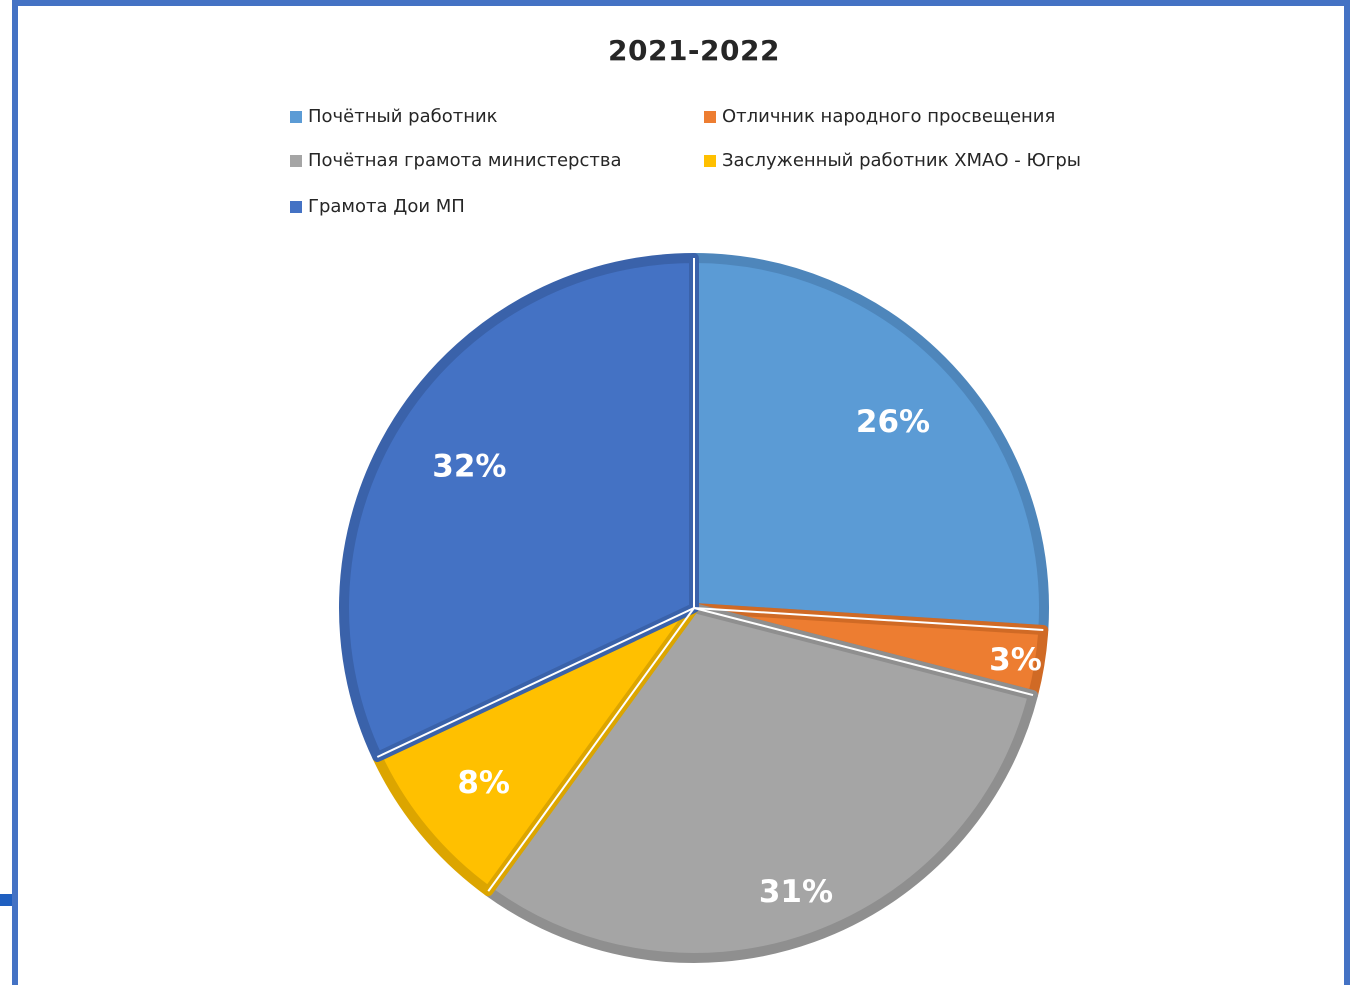 Image resolution: width=1350 pixels, height=985 pixels. What do you see at coordinates (465, 160) in the screenshot?
I see `legend-label-2: Почётная грамота министерства` at bounding box center [465, 160].